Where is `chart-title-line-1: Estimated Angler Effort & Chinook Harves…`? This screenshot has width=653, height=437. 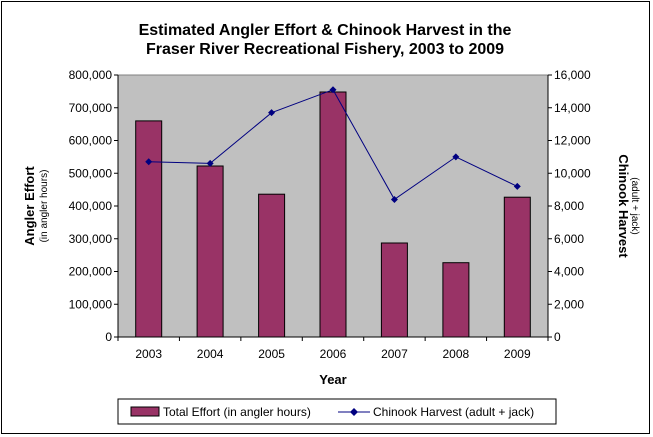
chart-title-line-1: Estimated Angler Effort & Chinook Harves… is located at coordinates (325, 30).